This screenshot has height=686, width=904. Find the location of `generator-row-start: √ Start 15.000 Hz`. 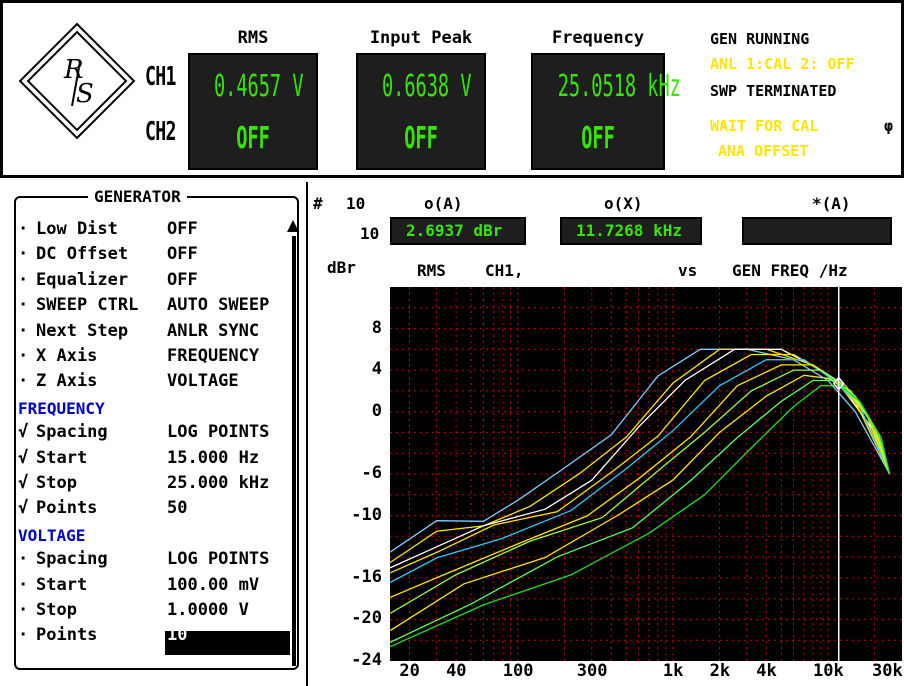

generator-row-start: √ Start 15.000 Hz is located at coordinates (138, 460).